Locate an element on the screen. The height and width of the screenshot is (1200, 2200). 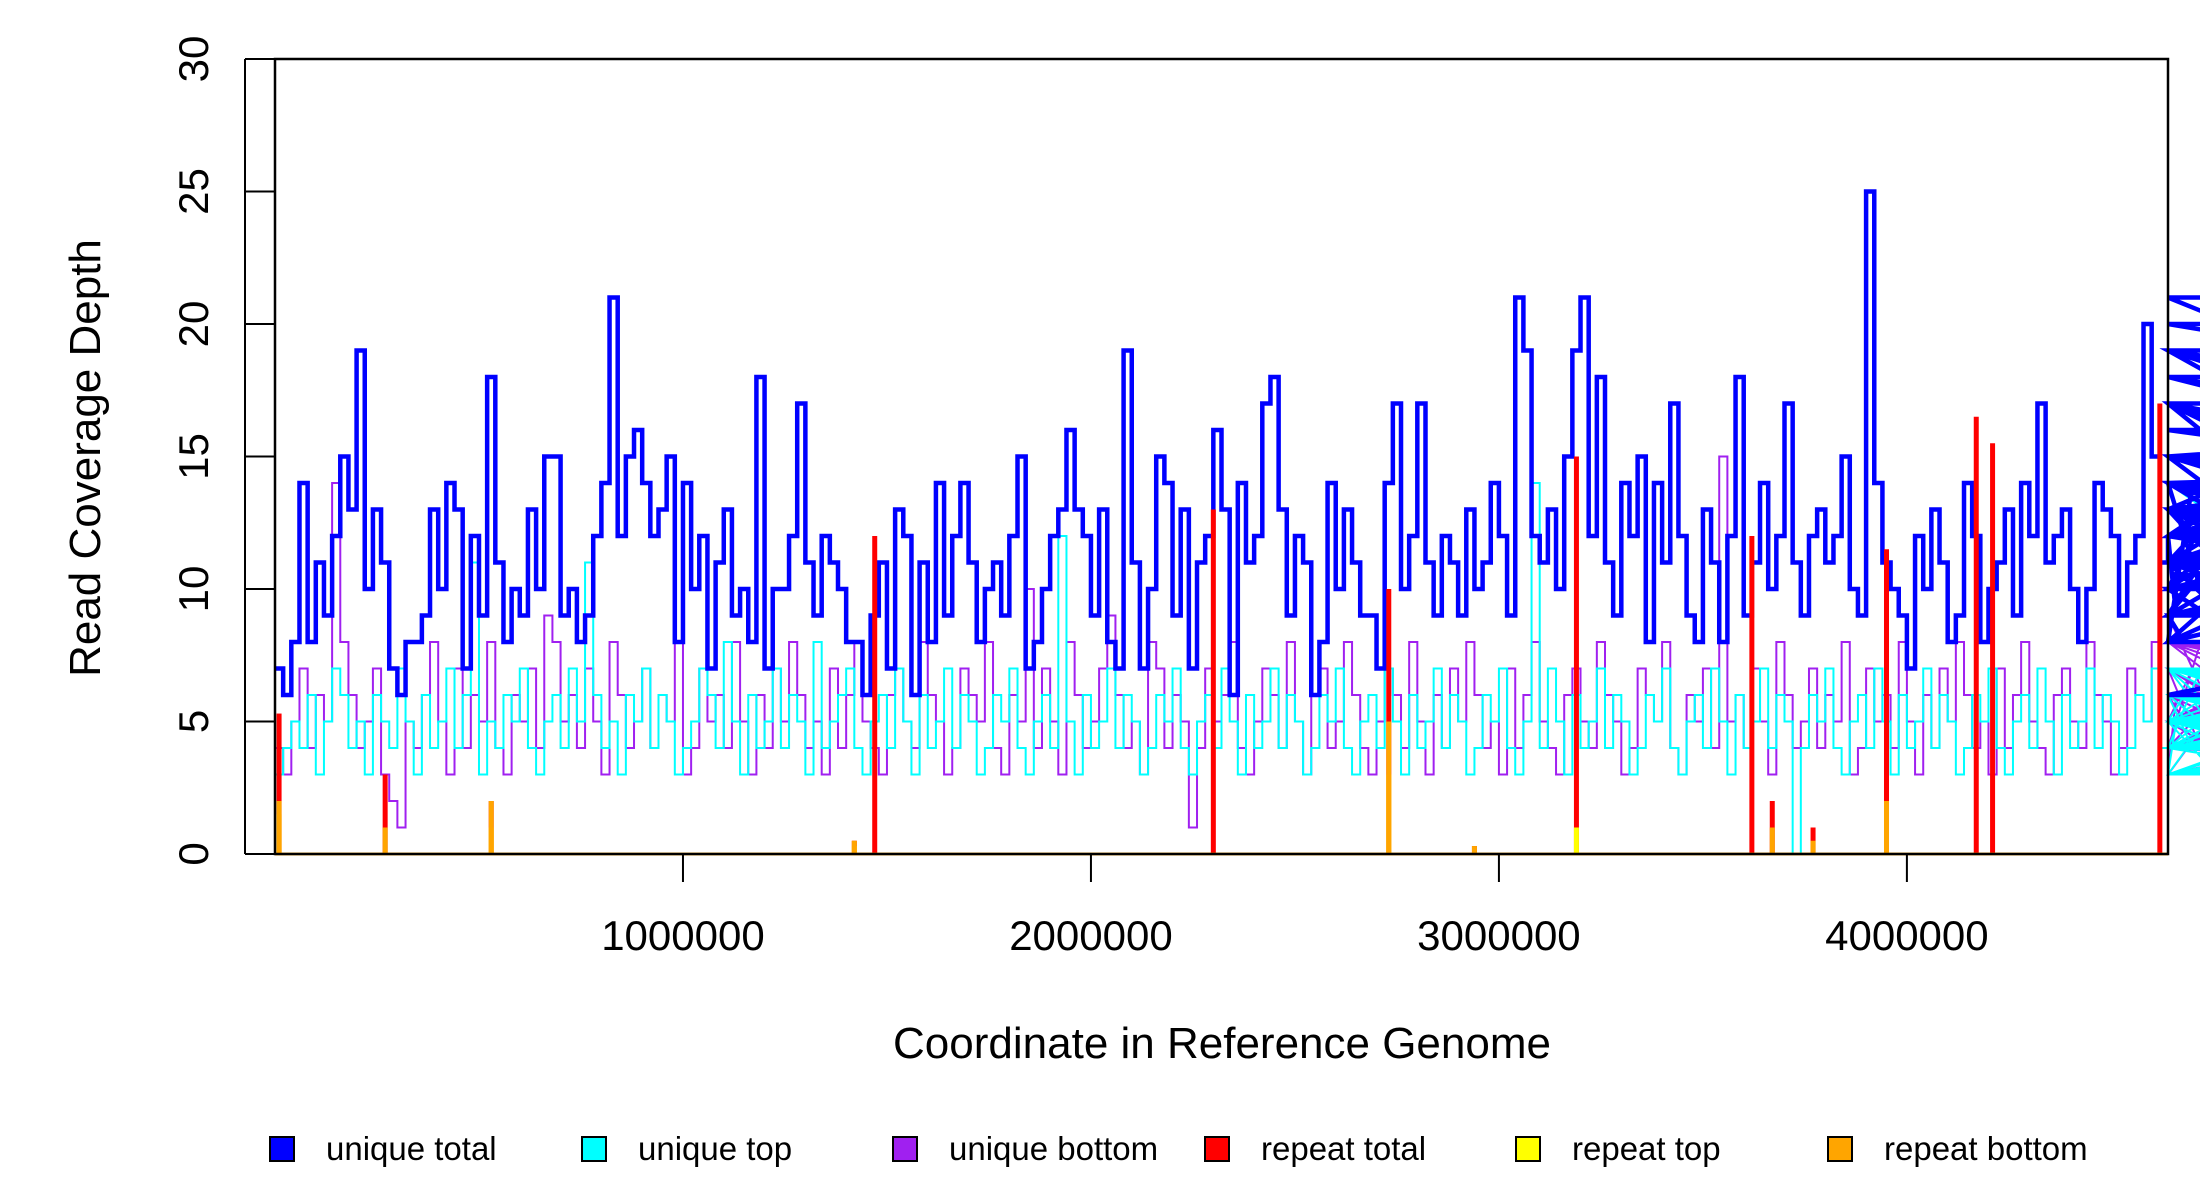
x-tick-label: 4000000 is located at coordinates (1907, 935).